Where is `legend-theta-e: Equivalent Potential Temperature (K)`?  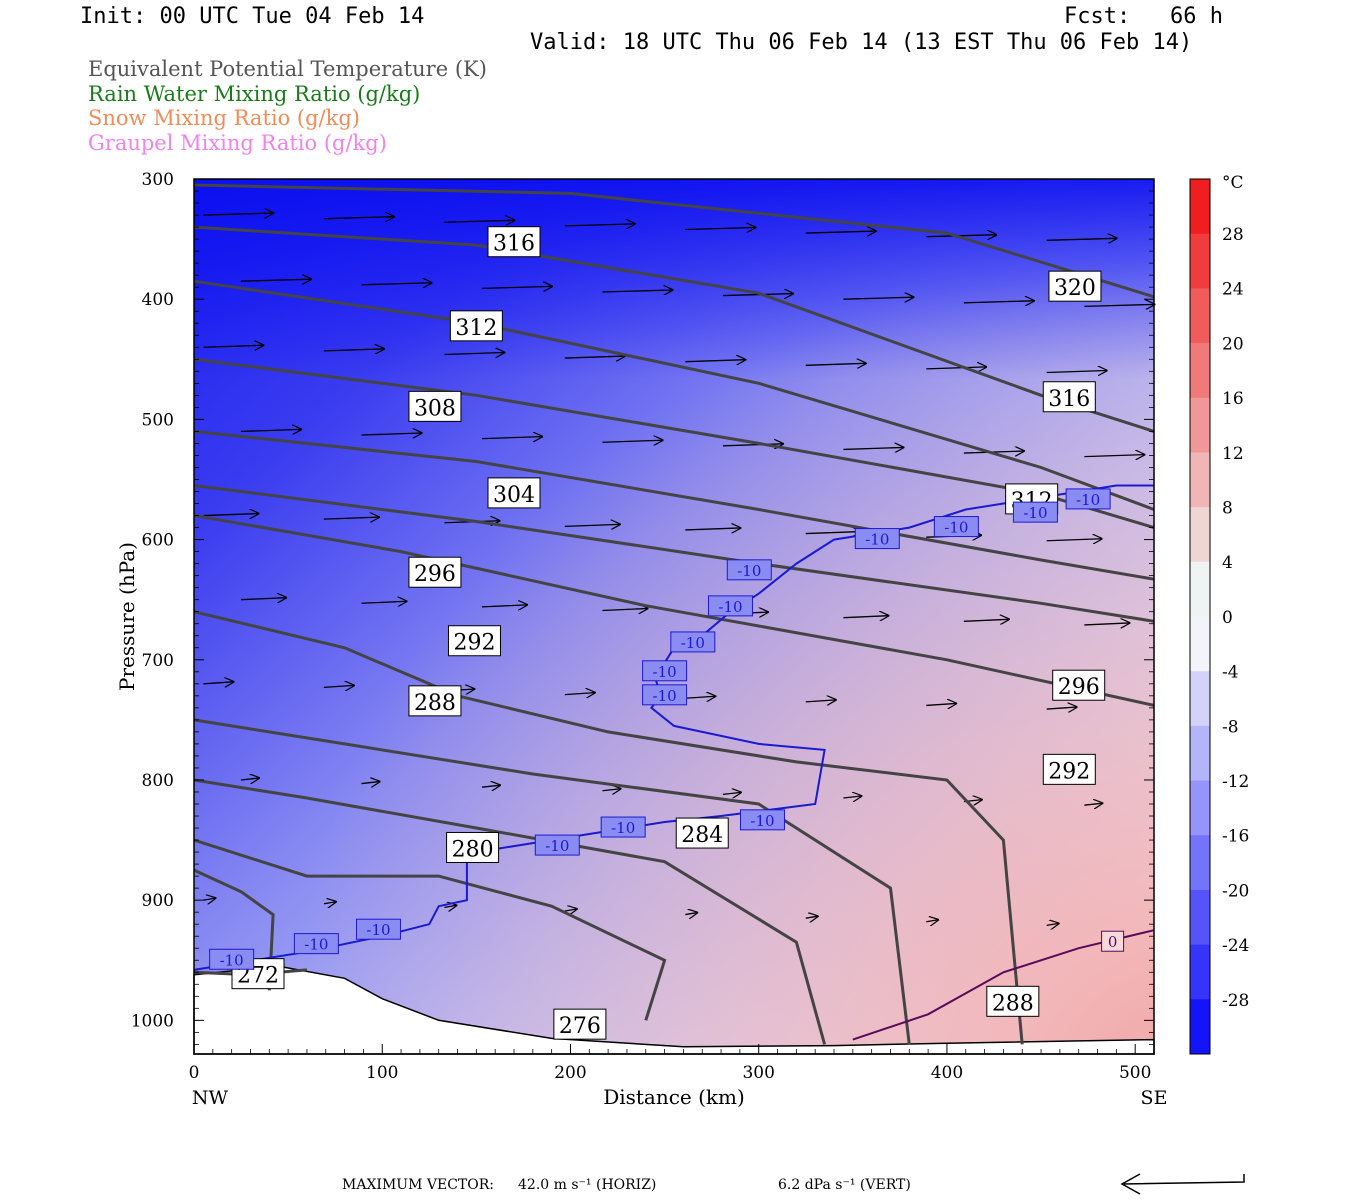 legend-theta-e: Equivalent Potential Temperature (K) is located at coordinates (287, 69).